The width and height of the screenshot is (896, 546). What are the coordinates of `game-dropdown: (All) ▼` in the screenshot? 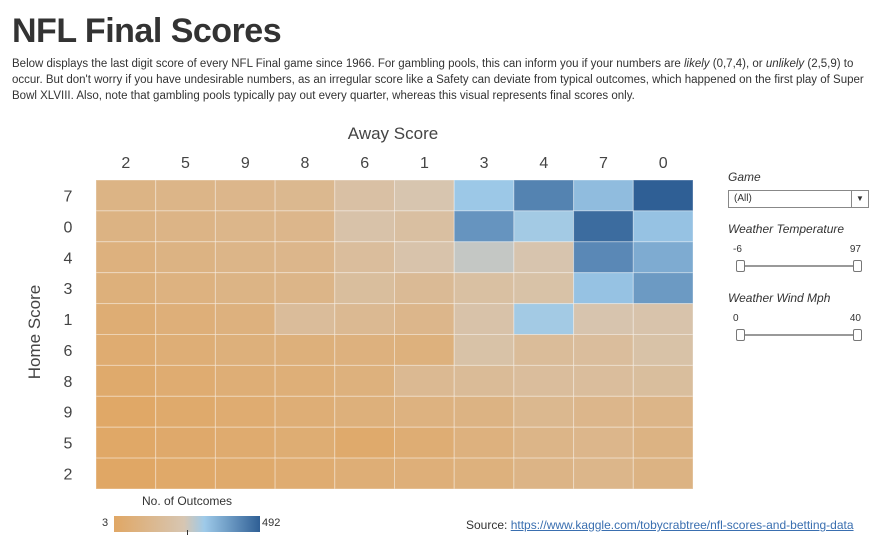 It's located at (798, 199).